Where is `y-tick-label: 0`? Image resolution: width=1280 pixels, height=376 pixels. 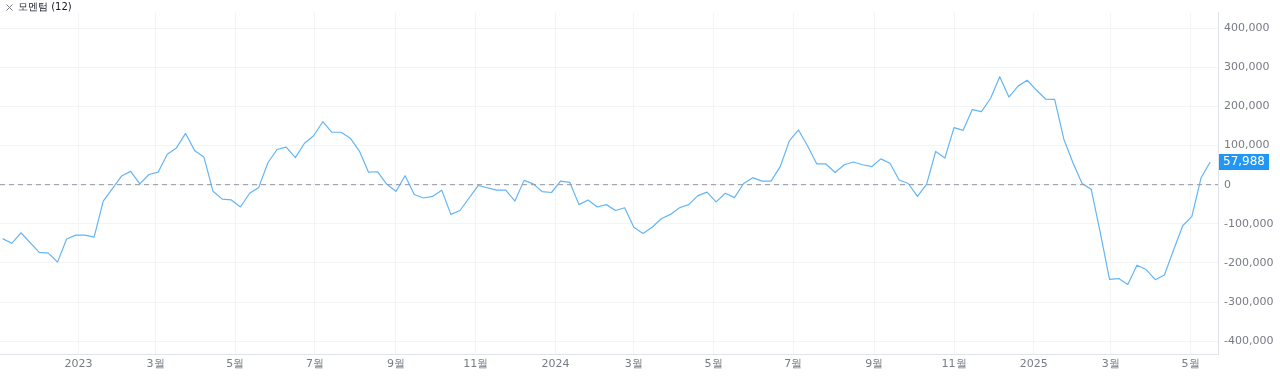
y-tick-label: 0 is located at coordinates (1227, 184).